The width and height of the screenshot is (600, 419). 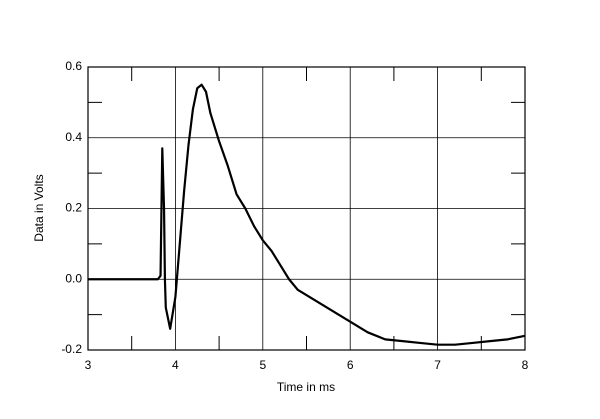 What do you see at coordinates (73, 278) in the screenshot?
I see `y-tick-label: 0.0` at bounding box center [73, 278].